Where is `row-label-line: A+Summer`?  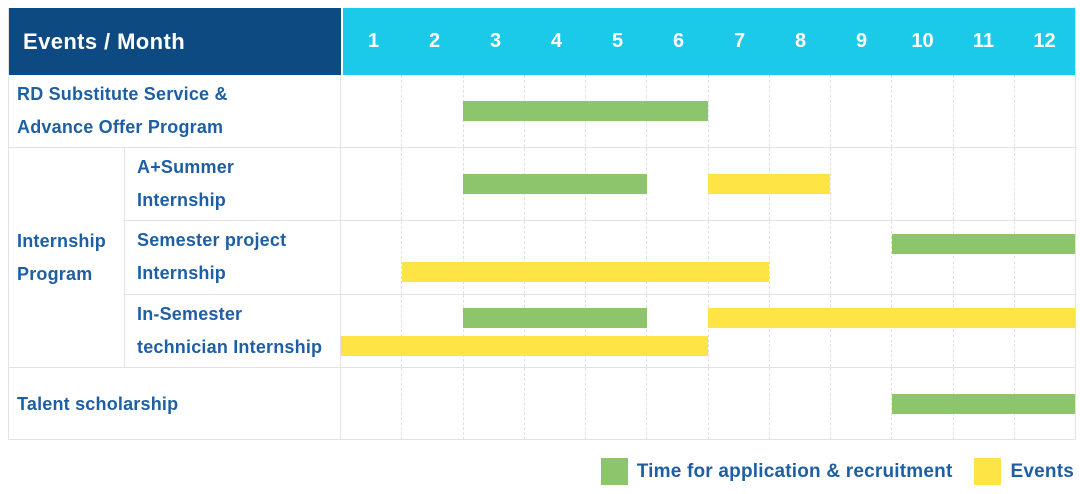
row-label-line: A+Summer is located at coordinates (186, 167).